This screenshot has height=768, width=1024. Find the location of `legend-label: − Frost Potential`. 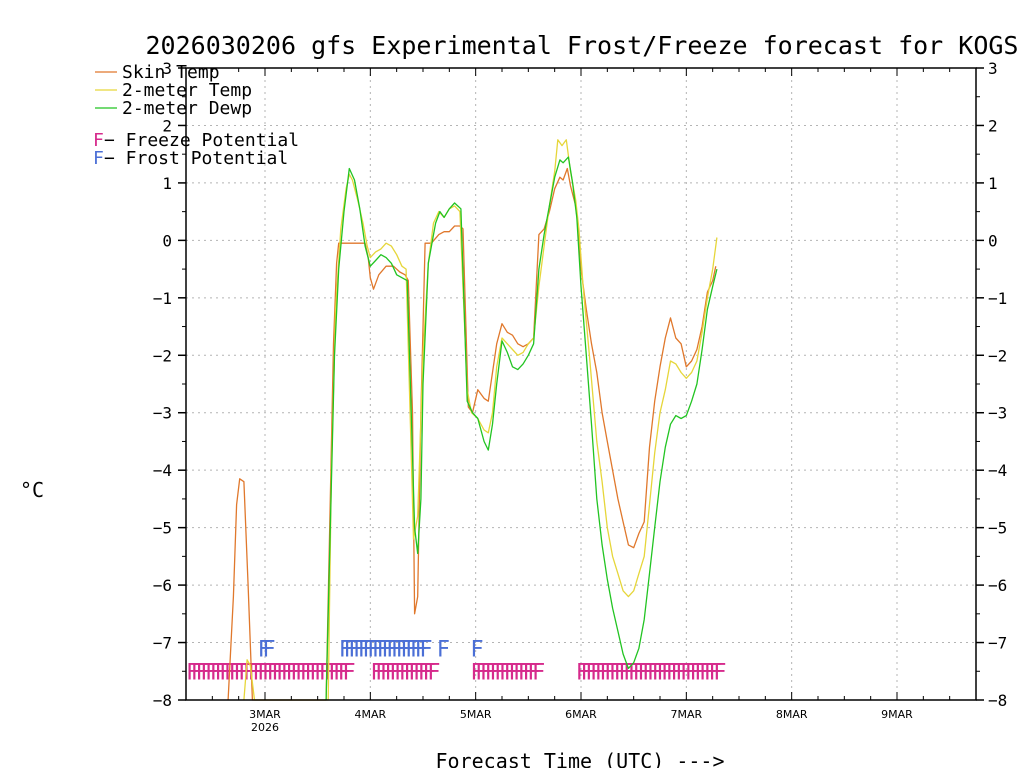

legend-label: − Frost Potential is located at coordinates (196, 158).